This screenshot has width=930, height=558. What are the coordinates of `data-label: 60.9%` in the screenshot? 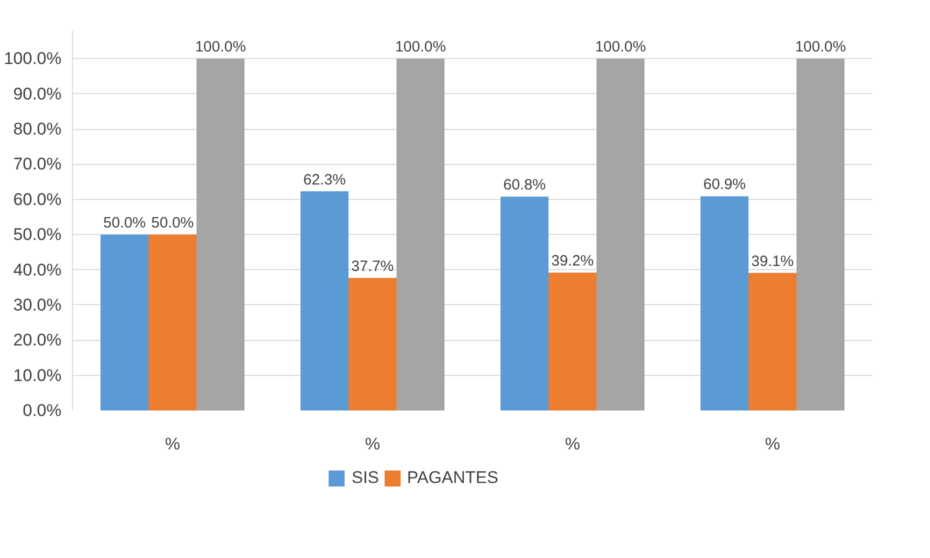 It's located at (724, 185).